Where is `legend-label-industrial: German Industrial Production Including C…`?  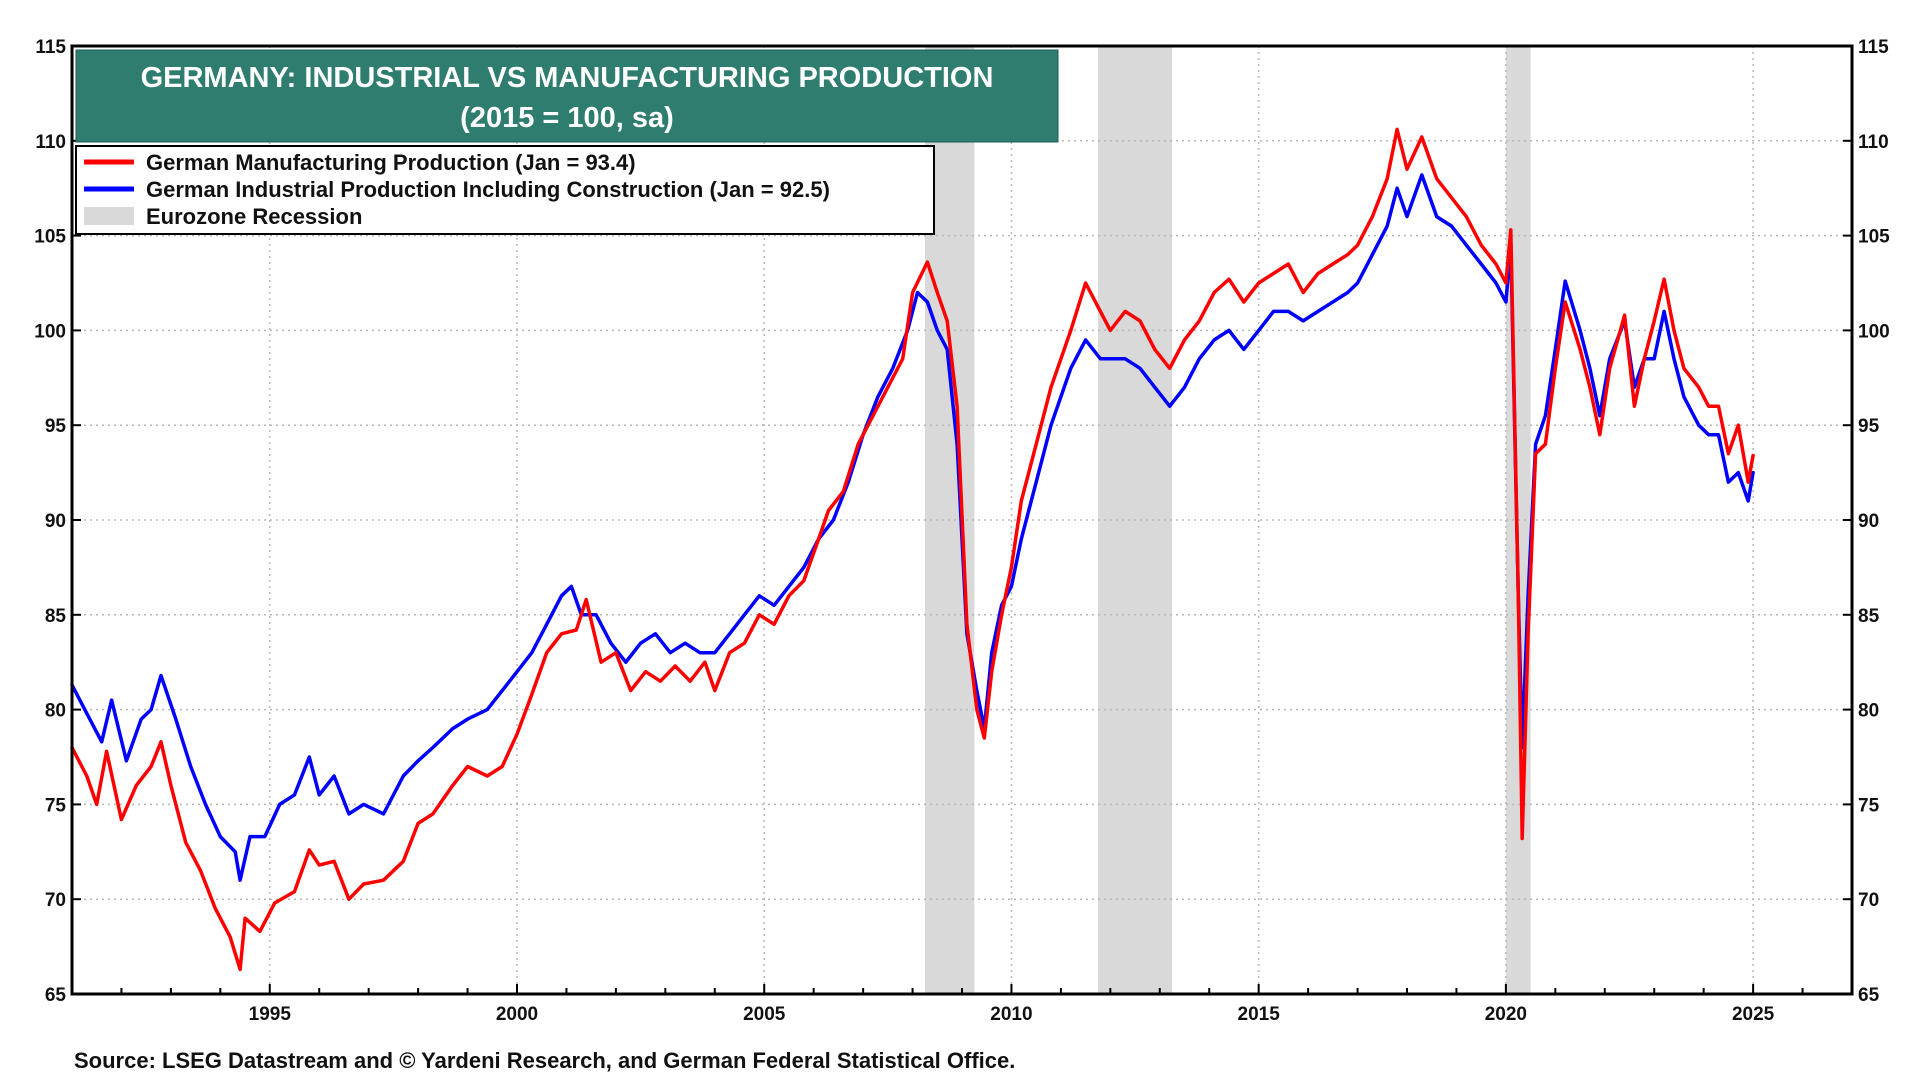 legend-label-industrial: German Industrial Production Including C… is located at coordinates (488, 189).